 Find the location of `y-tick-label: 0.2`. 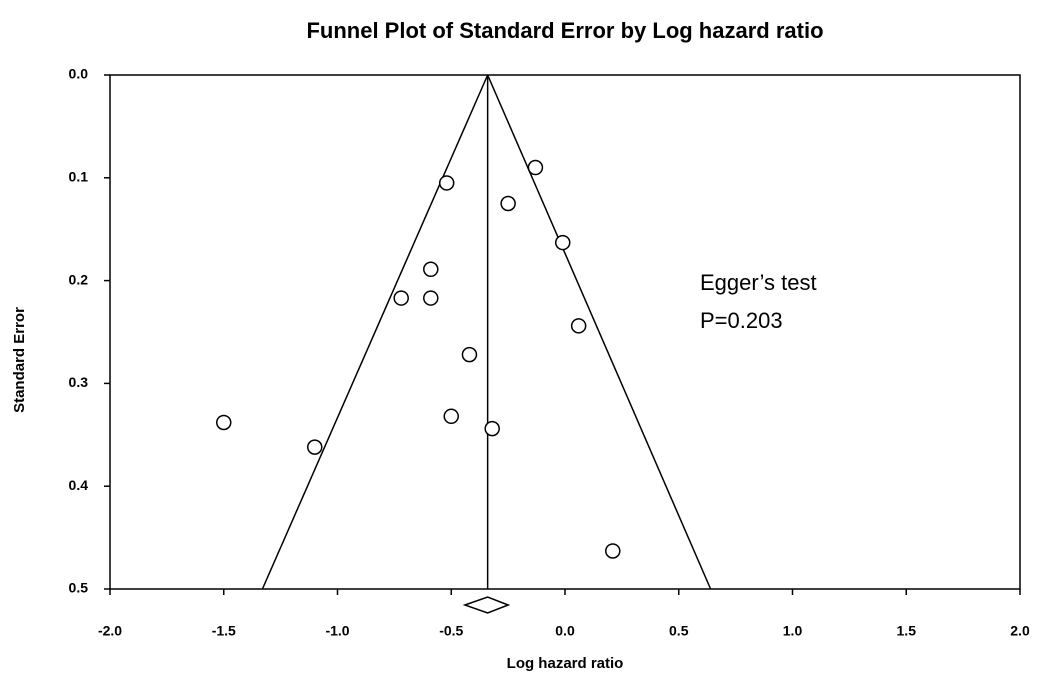

y-tick-label: 0.2 is located at coordinates (79, 279).